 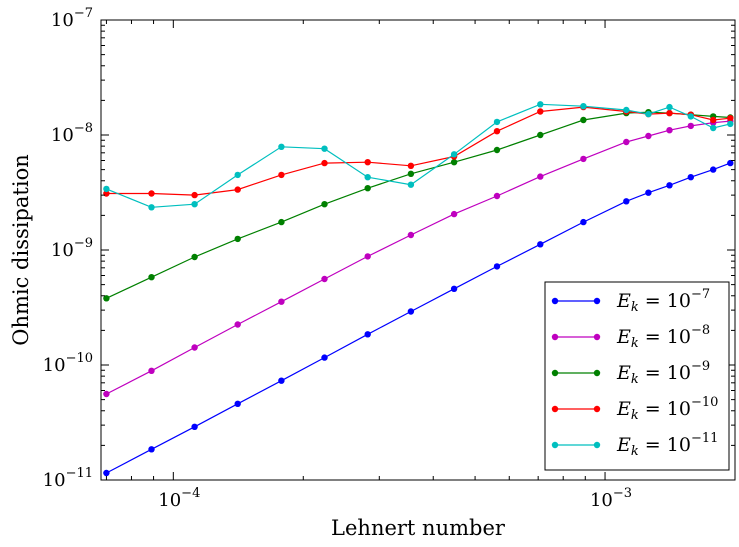 What do you see at coordinates (190, 493) in the screenshot?
I see `x-tick-label-exp: −4` at bounding box center [190, 493].